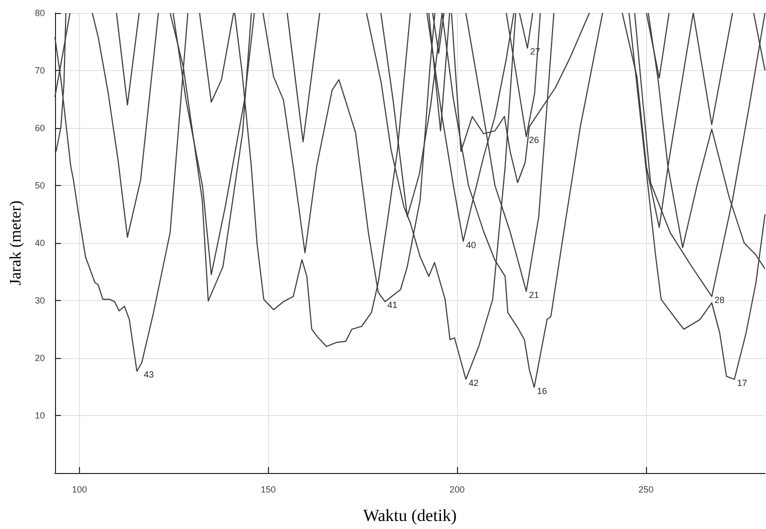 The width and height of the screenshot is (766, 529). Describe the element at coordinates (742, 383) in the screenshot. I see `annotation: 17` at that location.